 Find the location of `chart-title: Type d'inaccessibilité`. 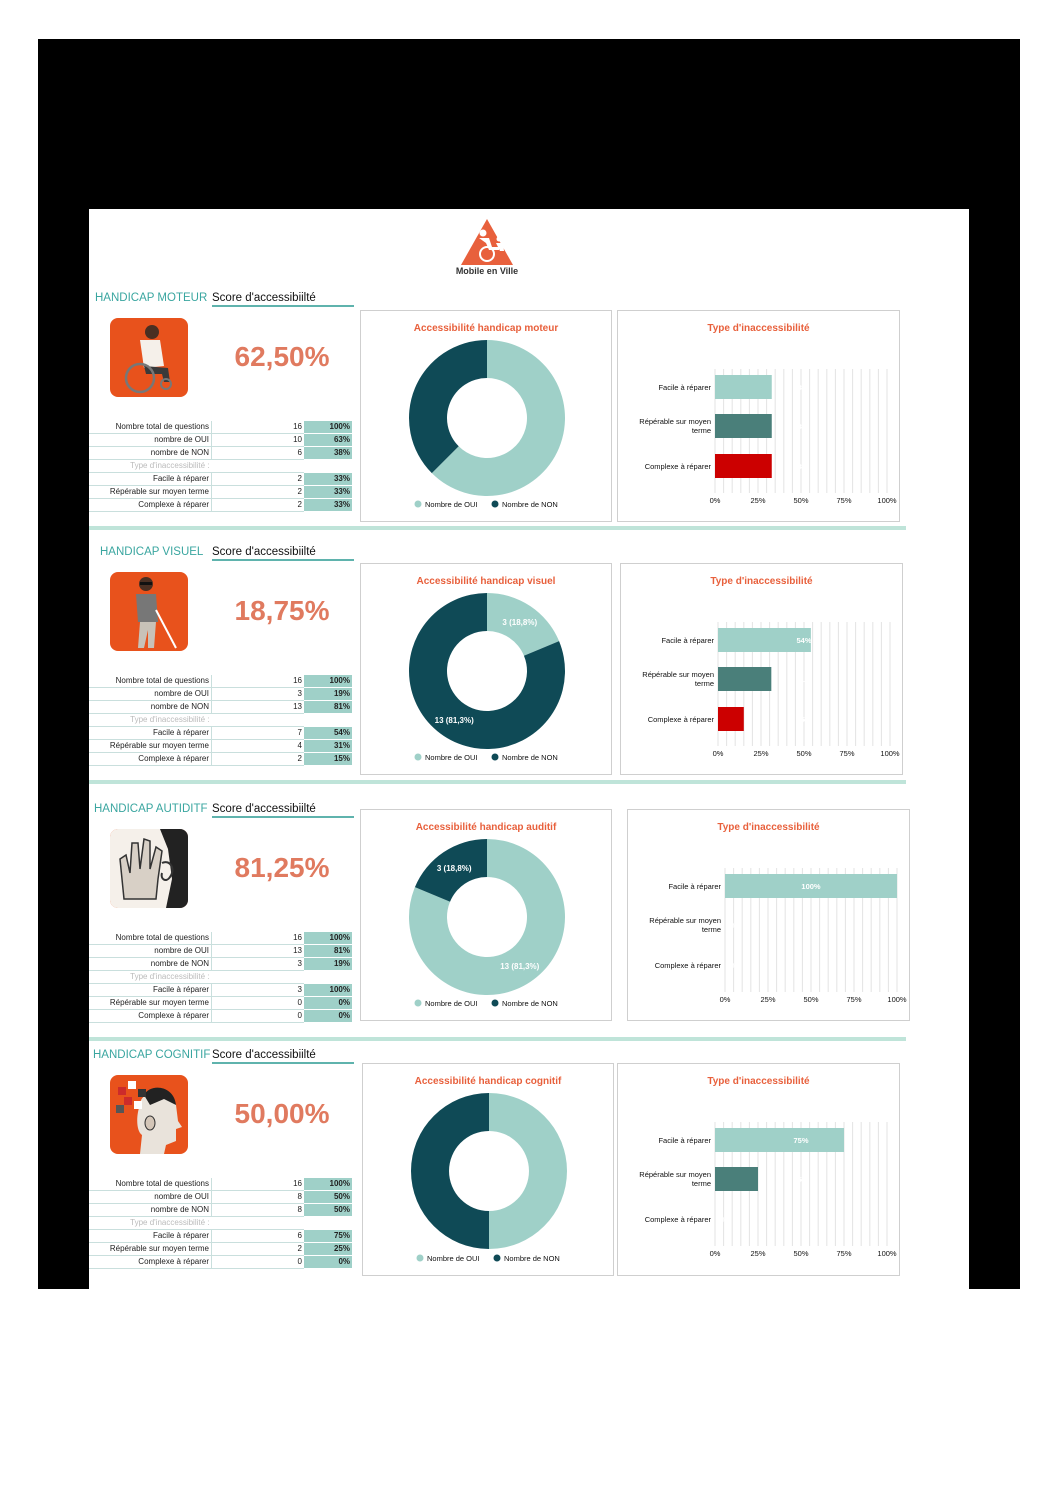

chart-title: Type d'inaccessibilité is located at coordinates (758, 1081).